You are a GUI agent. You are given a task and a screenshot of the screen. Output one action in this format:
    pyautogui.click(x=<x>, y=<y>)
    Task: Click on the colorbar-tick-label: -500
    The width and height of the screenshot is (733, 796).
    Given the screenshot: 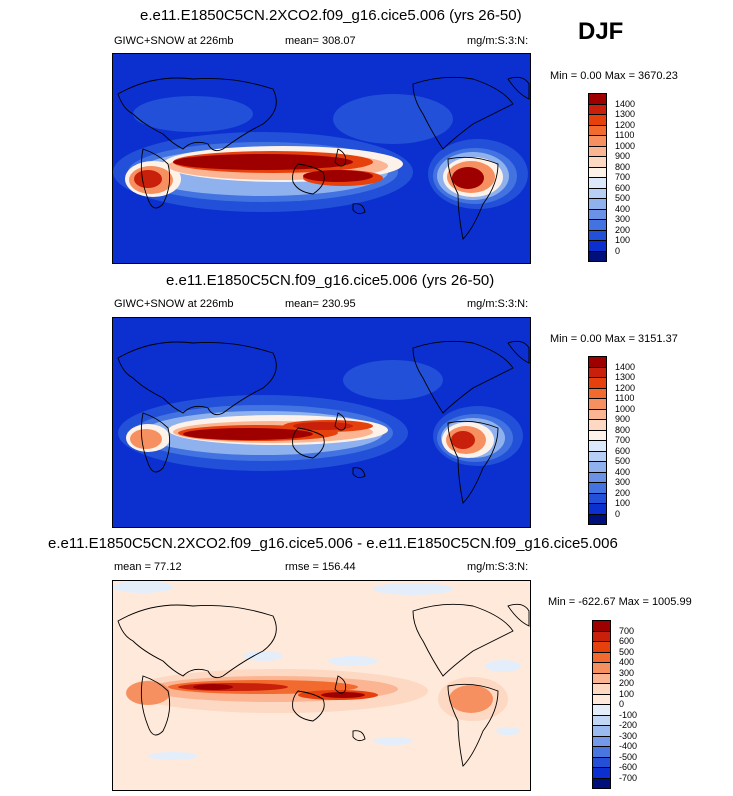 What is the action you would take?
    pyautogui.click(x=628, y=756)
    